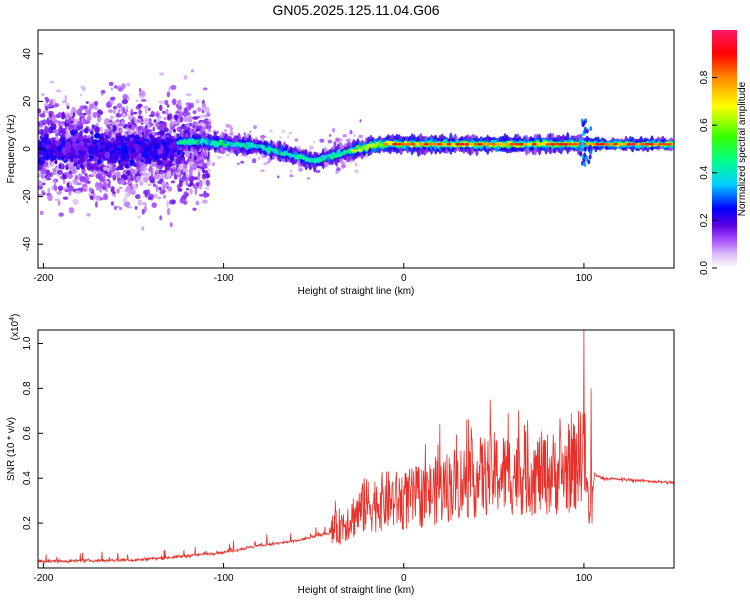  I want to click on spectrogram-x-axis-label: Height of straight line (km), so click(356, 291).